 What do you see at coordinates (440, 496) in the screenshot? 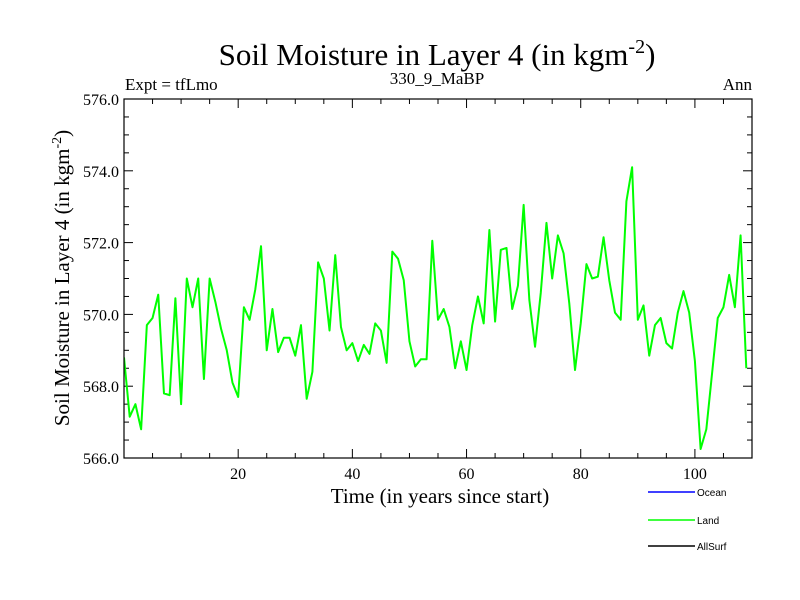
I see `x-axis-label: Time (in years since start)` at bounding box center [440, 496].